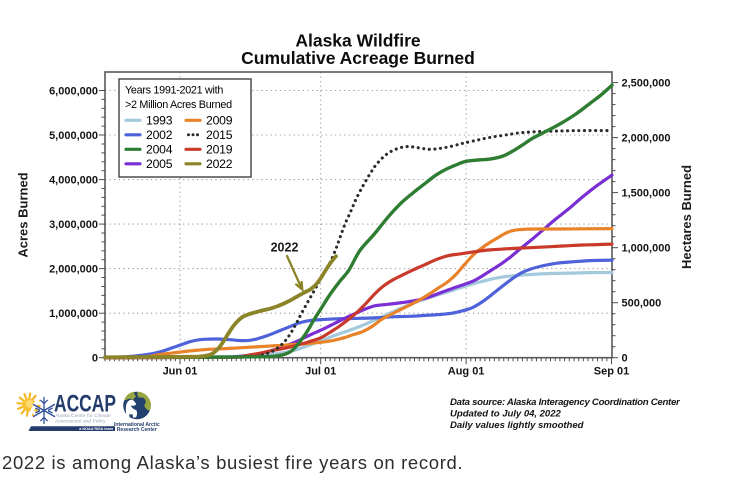  Describe the element at coordinates (466, 372) in the screenshot. I see `svg-text: Aug 01` at that location.